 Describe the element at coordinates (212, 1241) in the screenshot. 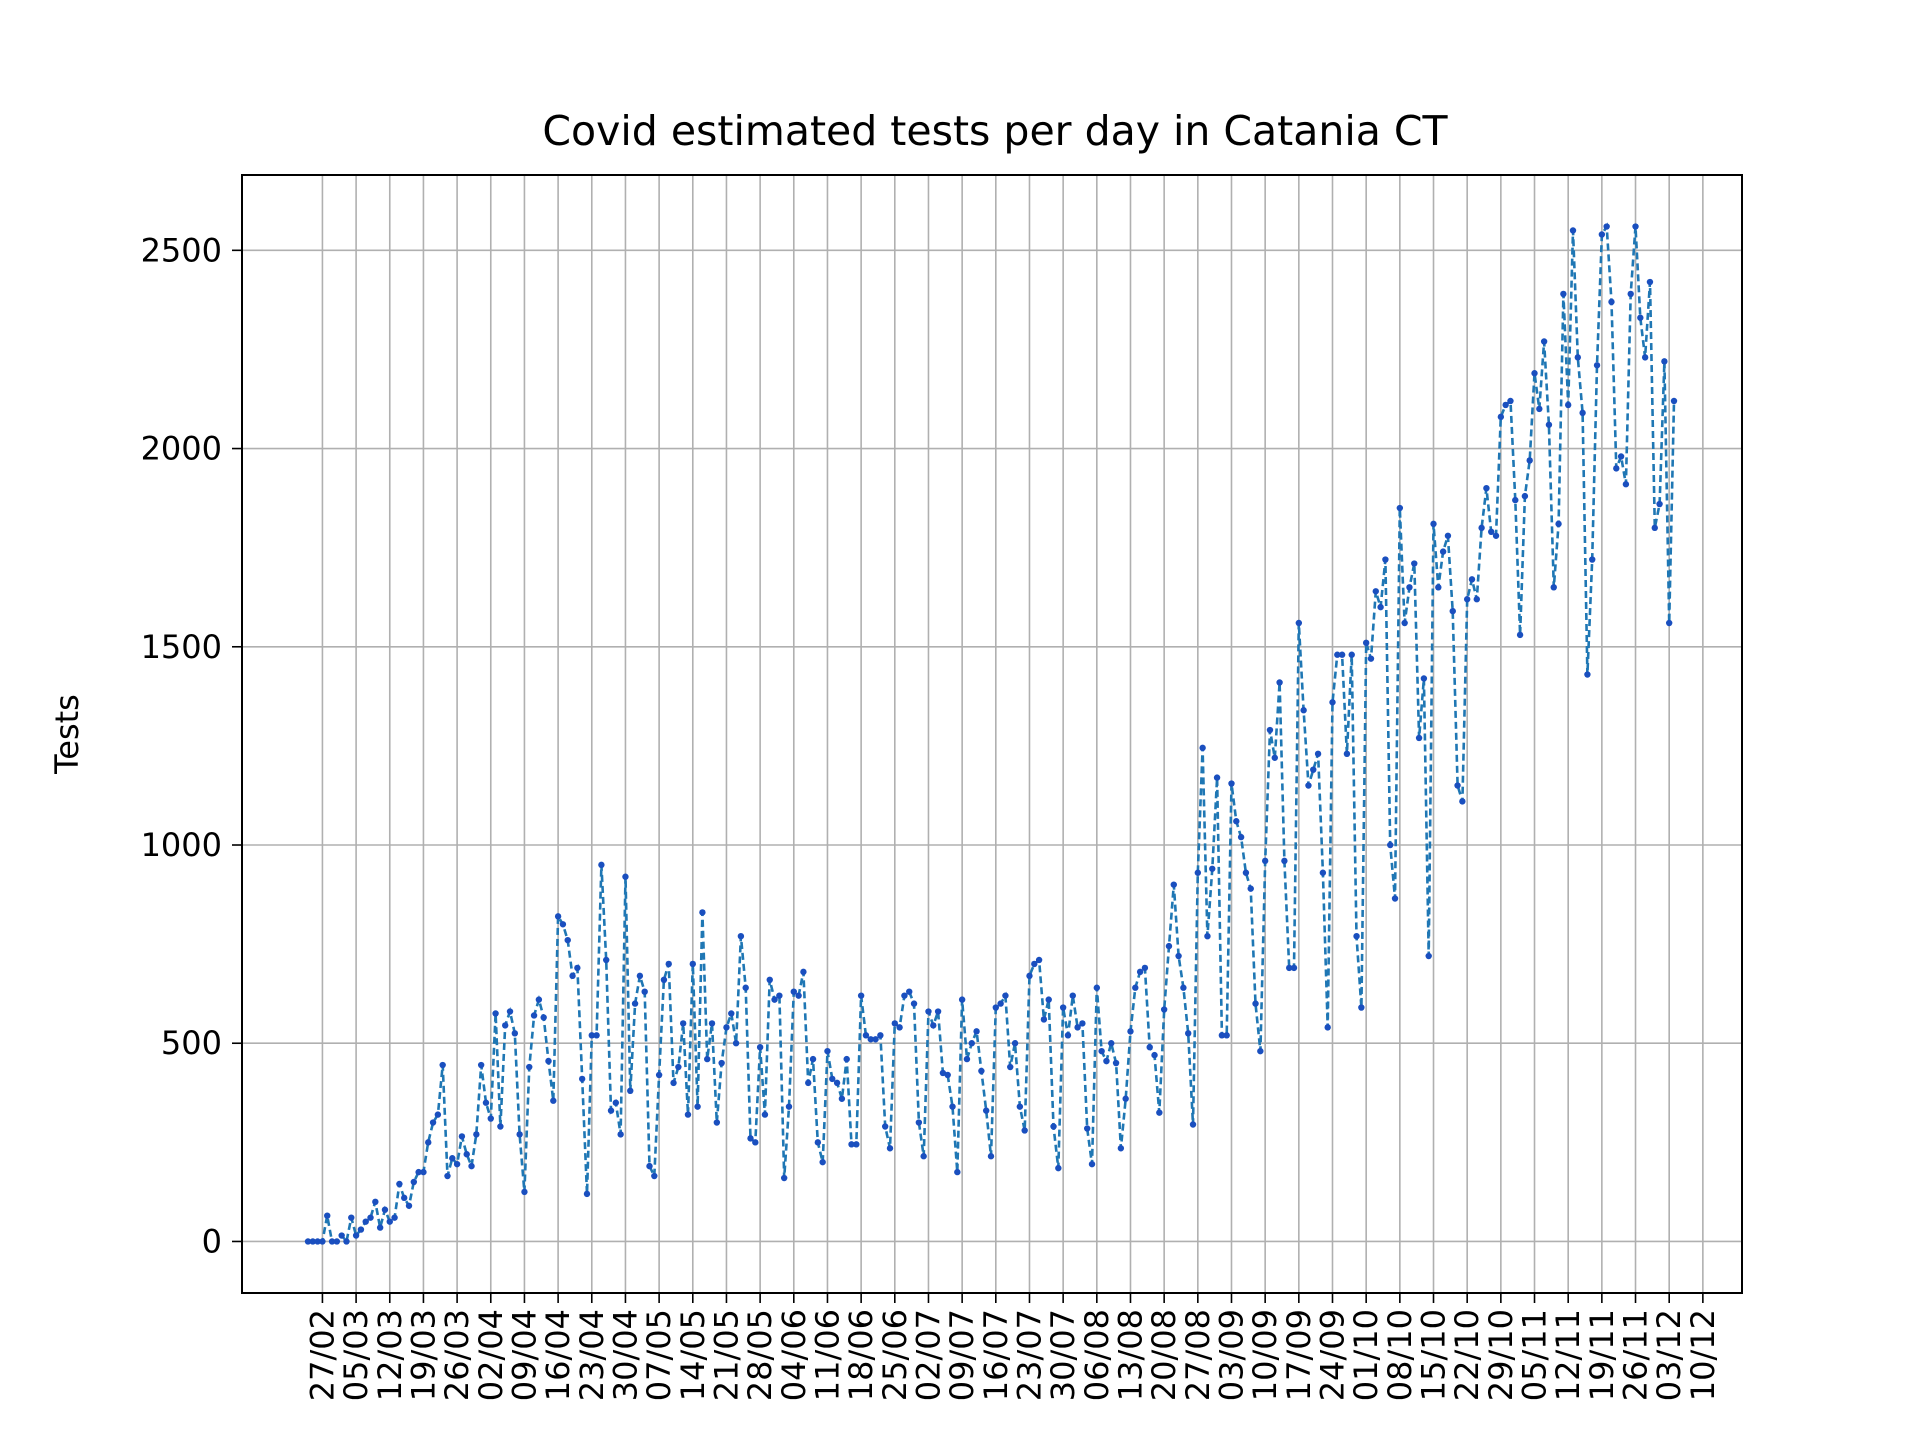

I see `y-tick-label: 0` at that location.